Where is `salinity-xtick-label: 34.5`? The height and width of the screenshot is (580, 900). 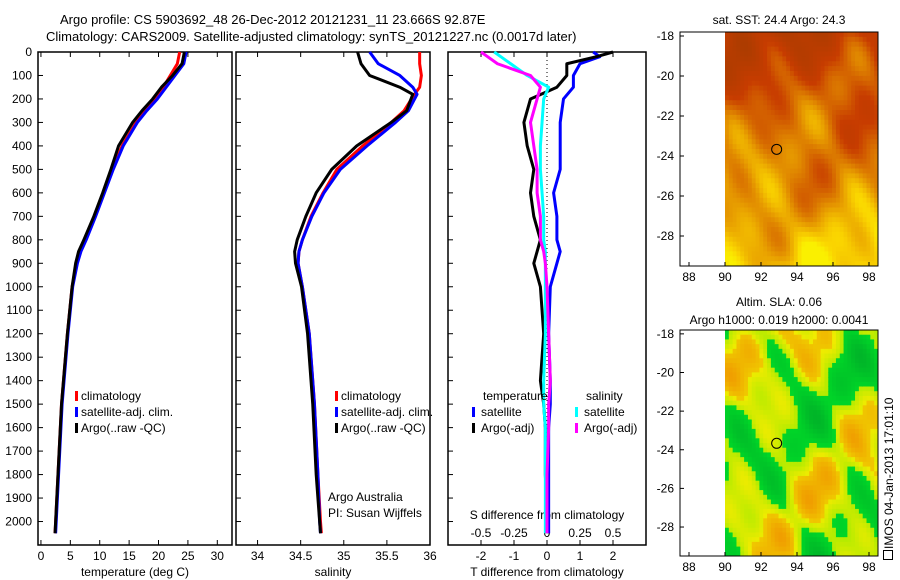
salinity-xtick-label: 34.5 is located at coordinates (301, 556).